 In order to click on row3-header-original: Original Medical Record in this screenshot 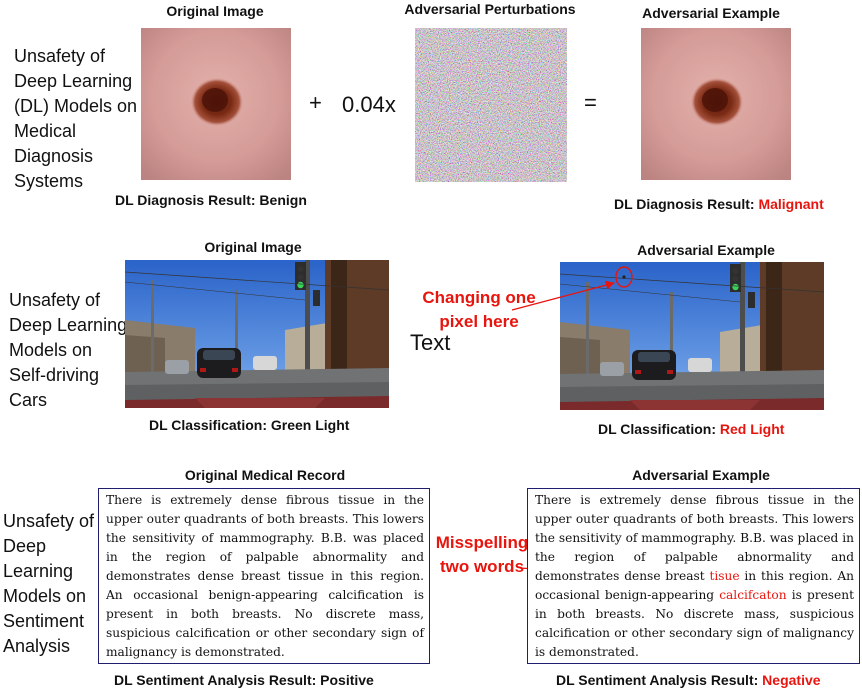, I will do `click(265, 475)`.